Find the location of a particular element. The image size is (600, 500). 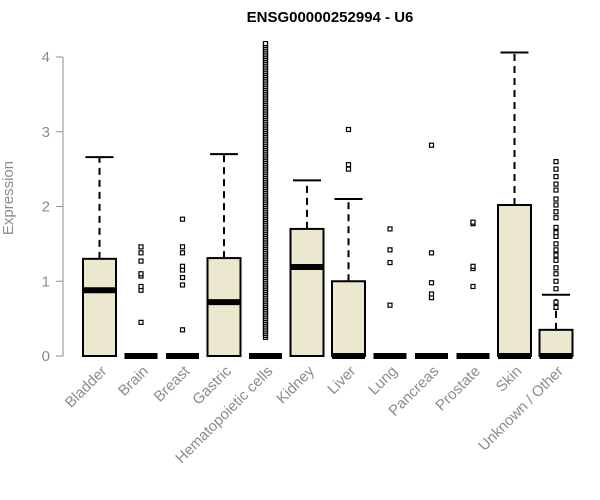

x-tick-label: Skin is located at coordinates (509, 379).